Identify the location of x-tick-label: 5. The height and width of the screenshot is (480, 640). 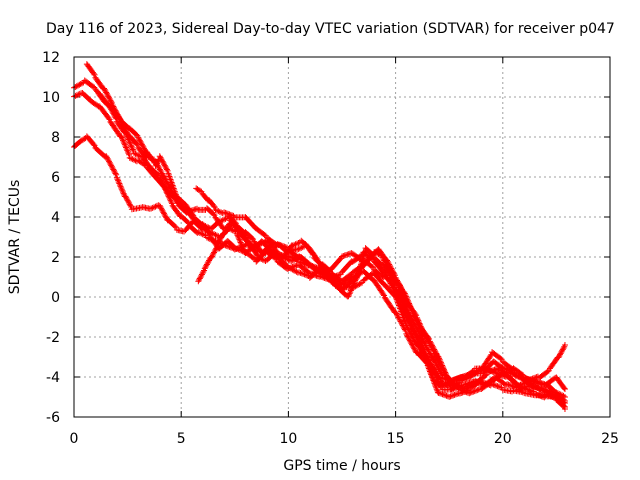
(181, 439).